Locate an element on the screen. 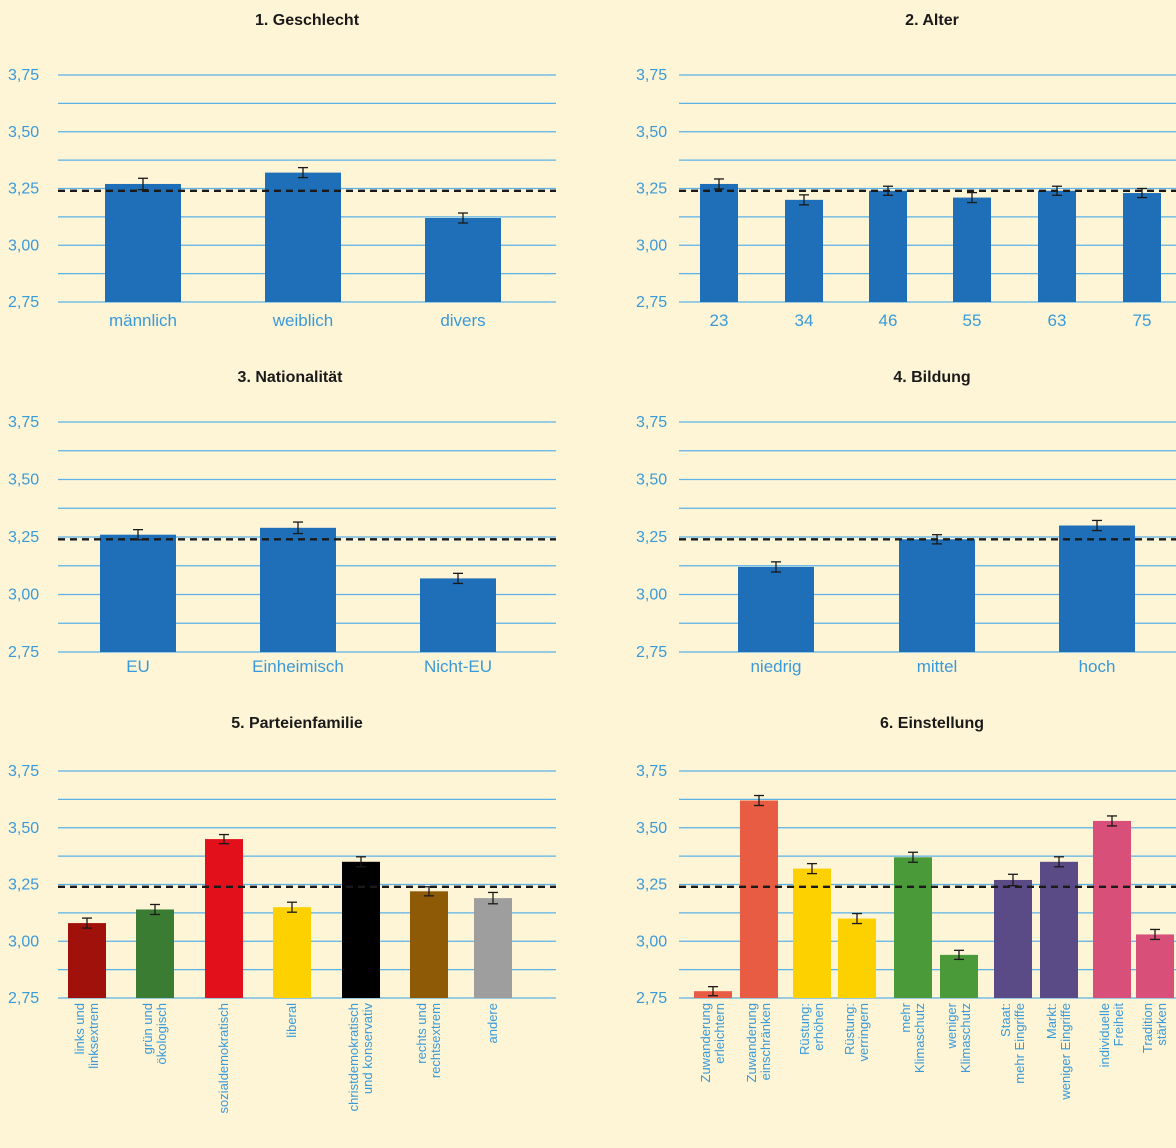  chart-panel-2: 2. Alter 3,75 3,50 3,25 3,00 2,75 23 34 46 55 63 75 is located at coordinates (906, 171).